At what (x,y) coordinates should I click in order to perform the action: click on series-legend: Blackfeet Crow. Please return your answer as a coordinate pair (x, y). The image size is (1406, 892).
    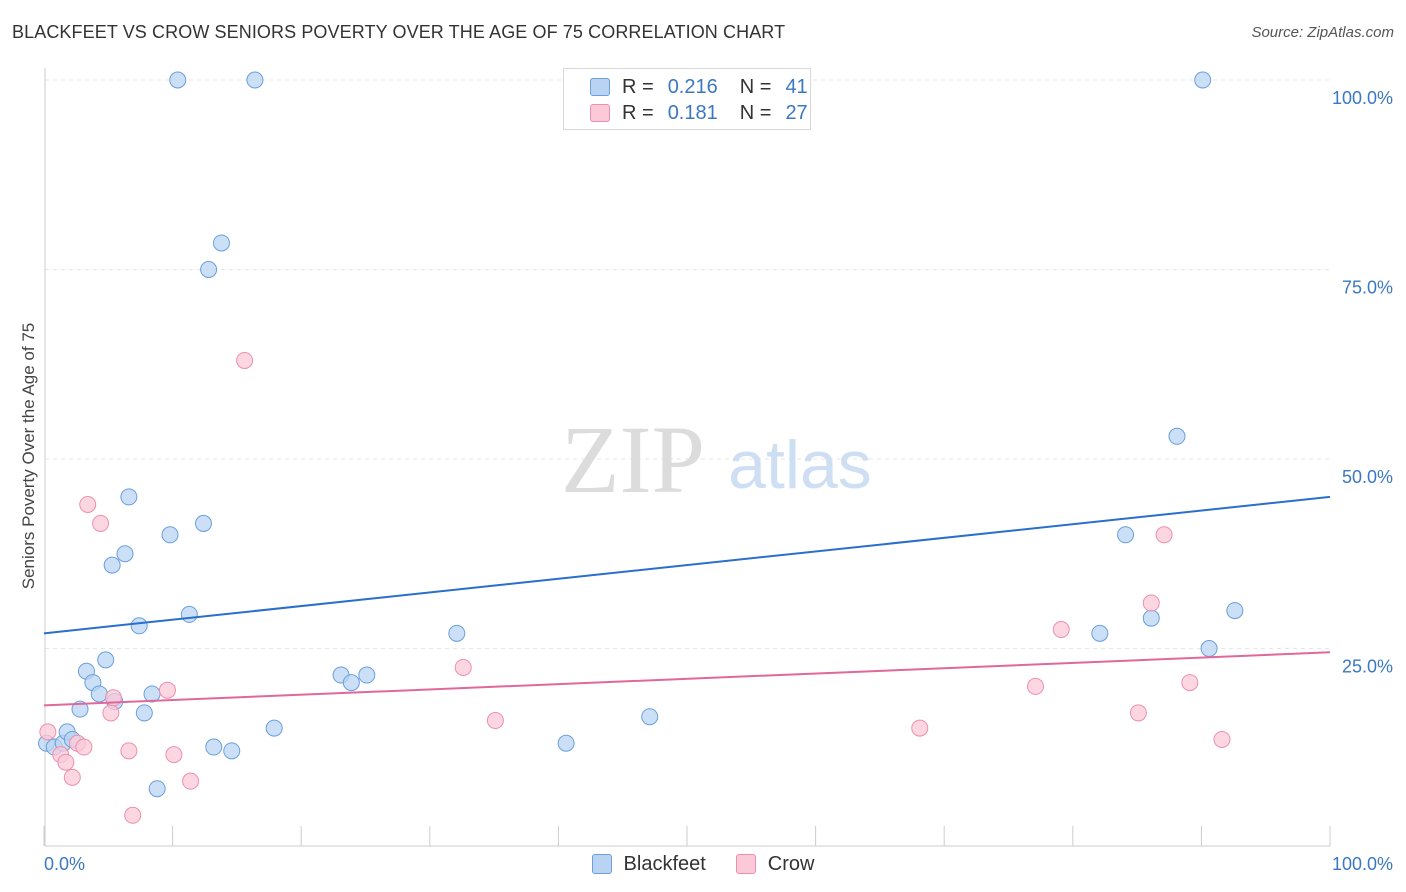
    Looking at the image, I should click on (703, 864).